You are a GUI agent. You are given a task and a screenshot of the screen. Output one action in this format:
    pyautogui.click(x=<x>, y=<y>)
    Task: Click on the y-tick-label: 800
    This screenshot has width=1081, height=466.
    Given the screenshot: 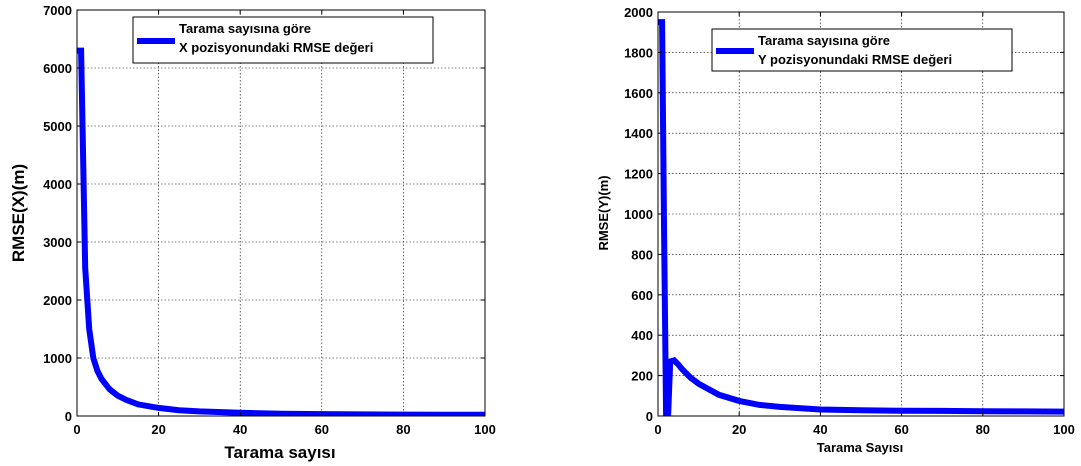 What is the action you would take?
    pyautogui.click(x=642, y=254)
    